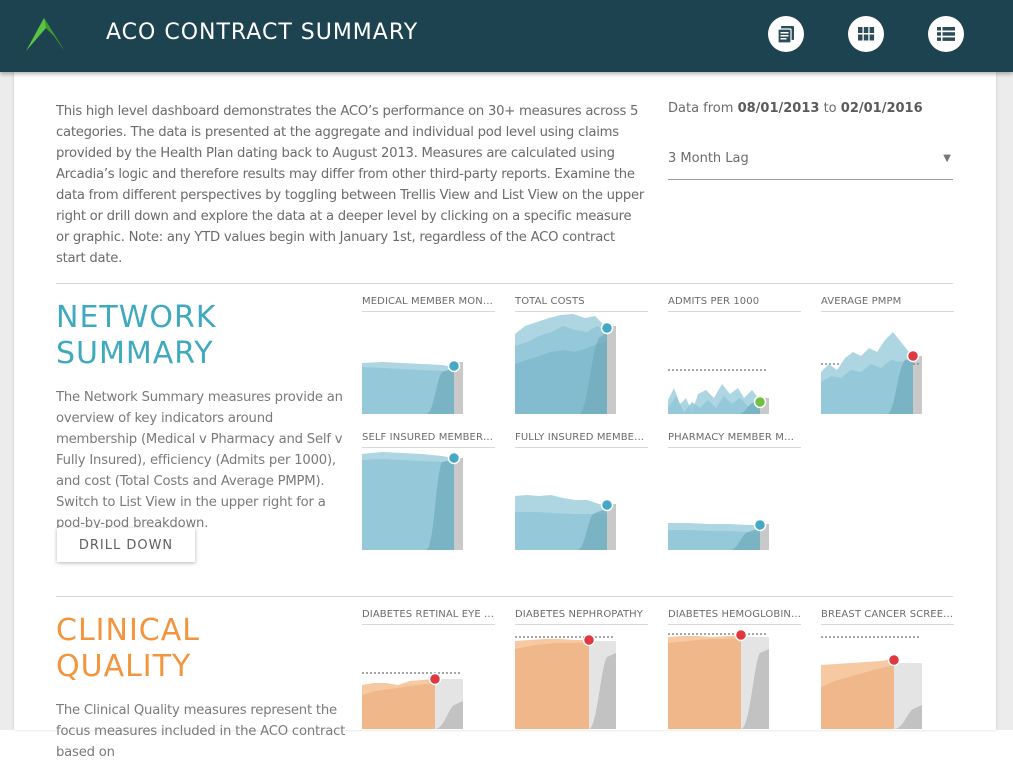 The image size is (1013, 763). What do you see at coordinates (881, 108) in the screenshot?
I see `date-range-end: 02/01/2016` at bounding box center [881, 108].